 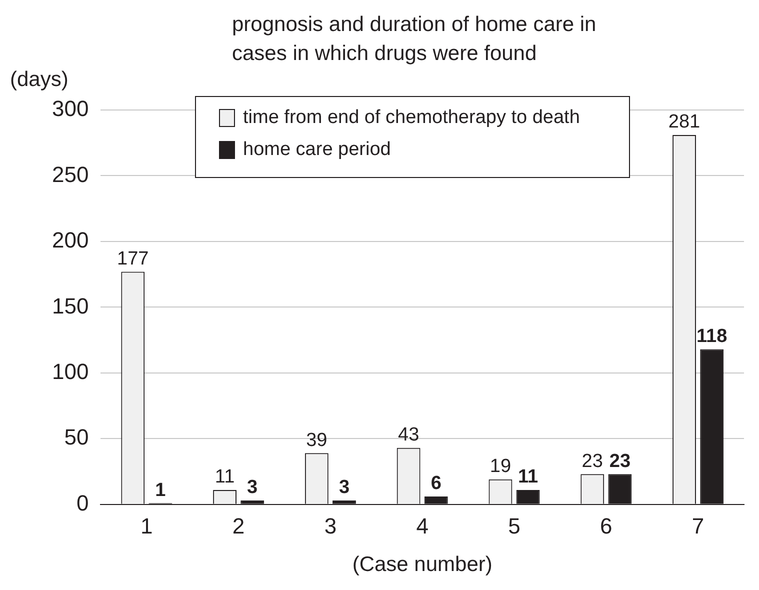 What do you see at coordinates (415, 39) in the screenshot?
I see `chart-title: prognosis and duration of home care in cases in which drugs were found` at bounding box center [415, 39].